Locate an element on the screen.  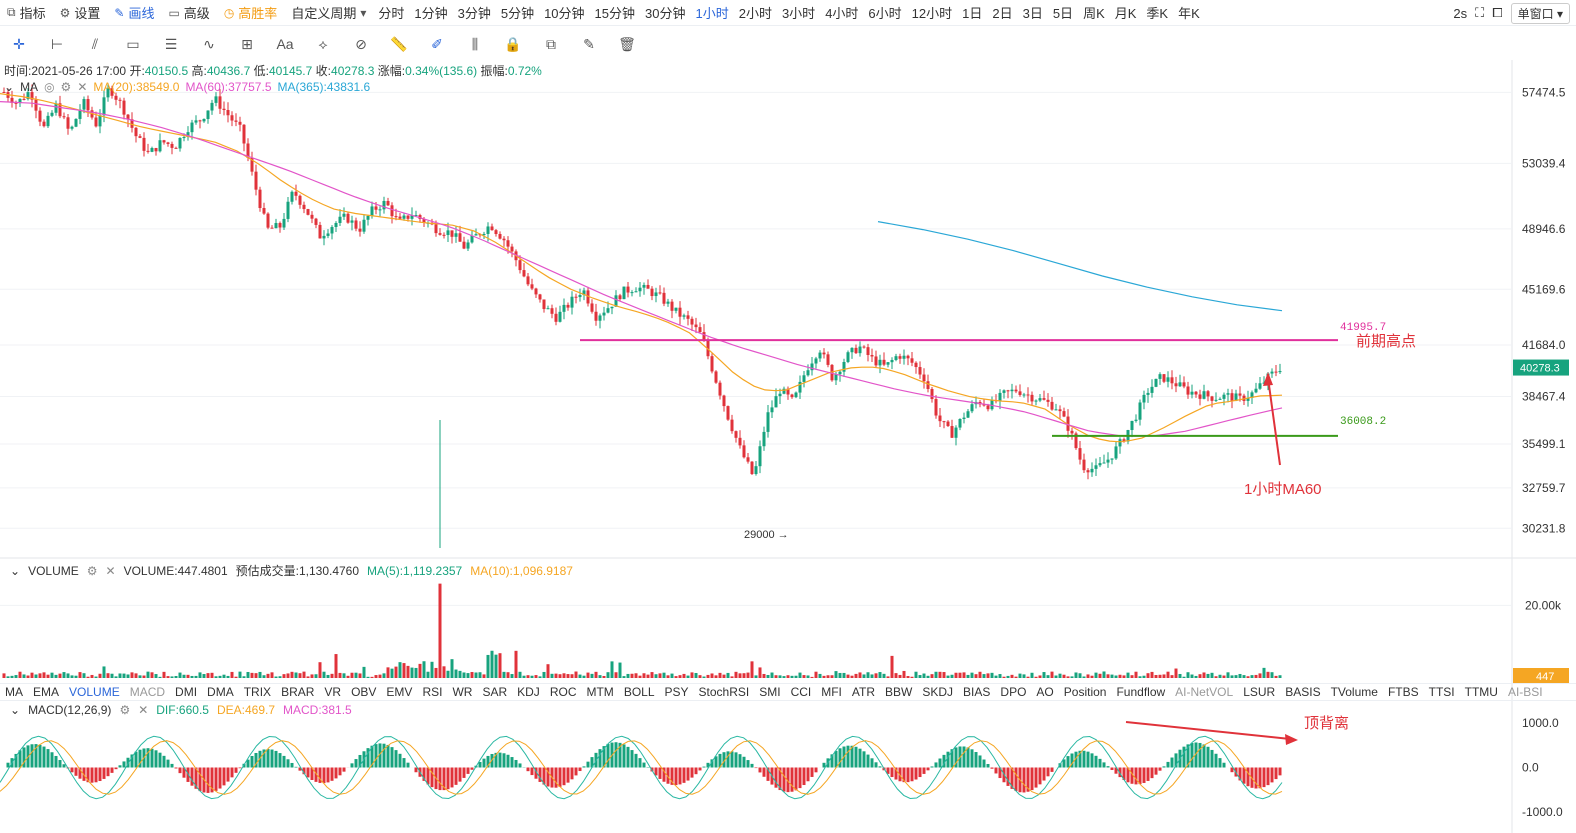
indicator-tab-6: TRIX is located at coordinates (257, 692).